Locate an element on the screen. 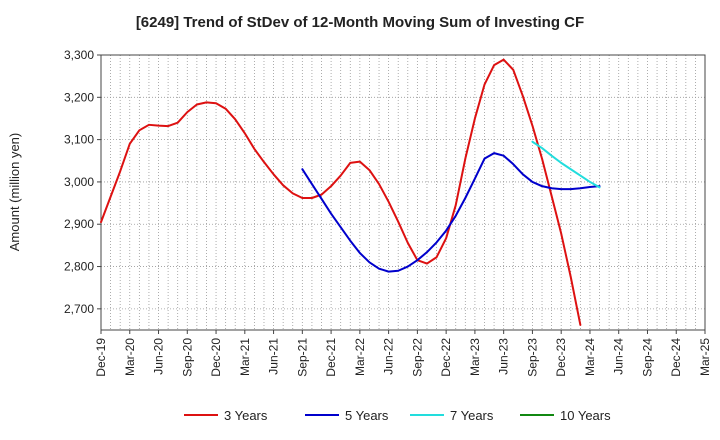  x-tick-label: Dec-24 is located at coordinates (676, 357).